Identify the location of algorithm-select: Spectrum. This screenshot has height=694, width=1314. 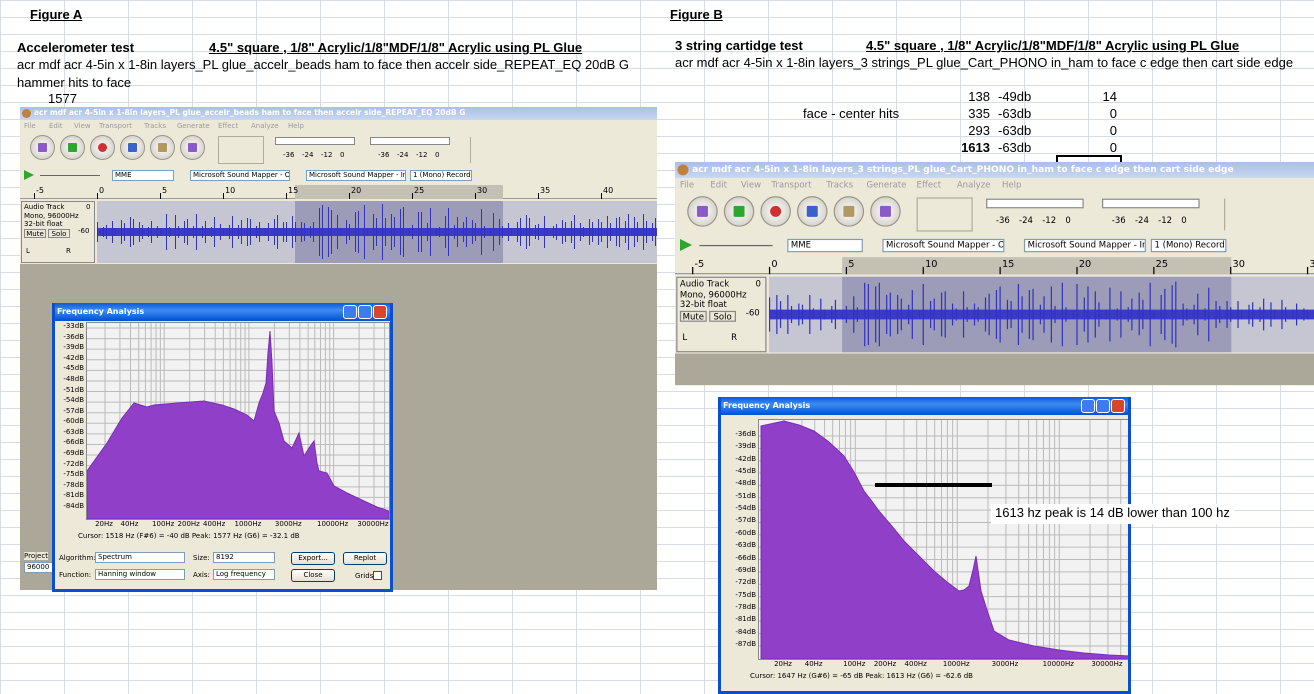
(140, 557).